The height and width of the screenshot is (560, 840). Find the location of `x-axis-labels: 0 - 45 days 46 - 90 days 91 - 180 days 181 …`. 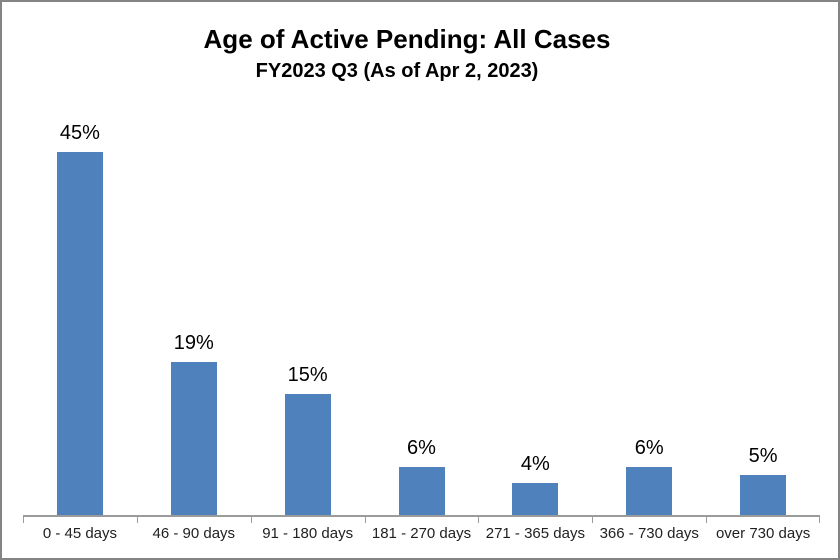

x-axis-labels: 0 - 45 days 46 - 90 days 91 - 180 days 181 … is located at coordinates (421, 534).